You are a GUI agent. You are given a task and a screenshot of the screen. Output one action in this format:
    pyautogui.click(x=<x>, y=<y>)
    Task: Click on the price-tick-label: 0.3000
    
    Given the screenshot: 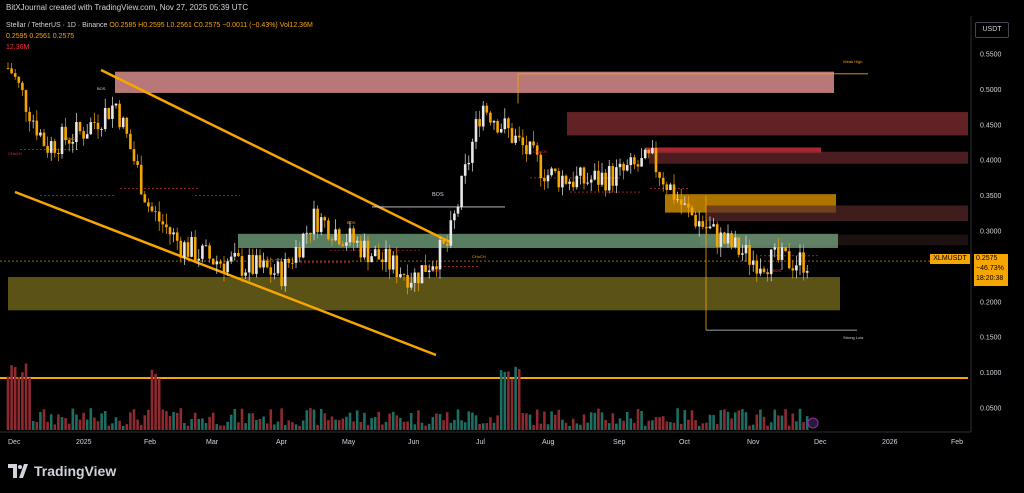 What is the action you would take?
    pyautogui.click(x=991, y=232)
    